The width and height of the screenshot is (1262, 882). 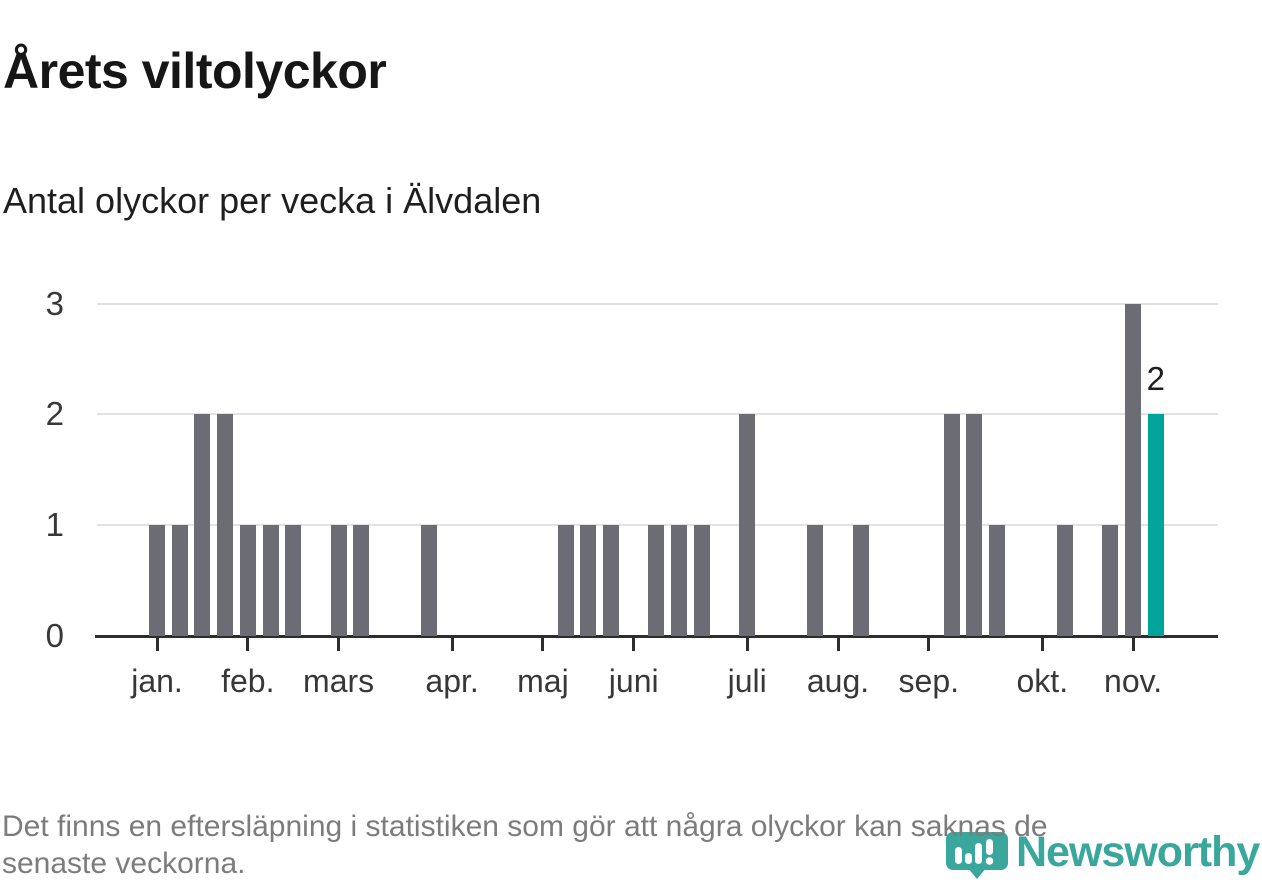 What do you see at coordinates (54, 635) in the screenshot?
I see `y-axis-tick-label: 0` at bounding box center [54, 635].